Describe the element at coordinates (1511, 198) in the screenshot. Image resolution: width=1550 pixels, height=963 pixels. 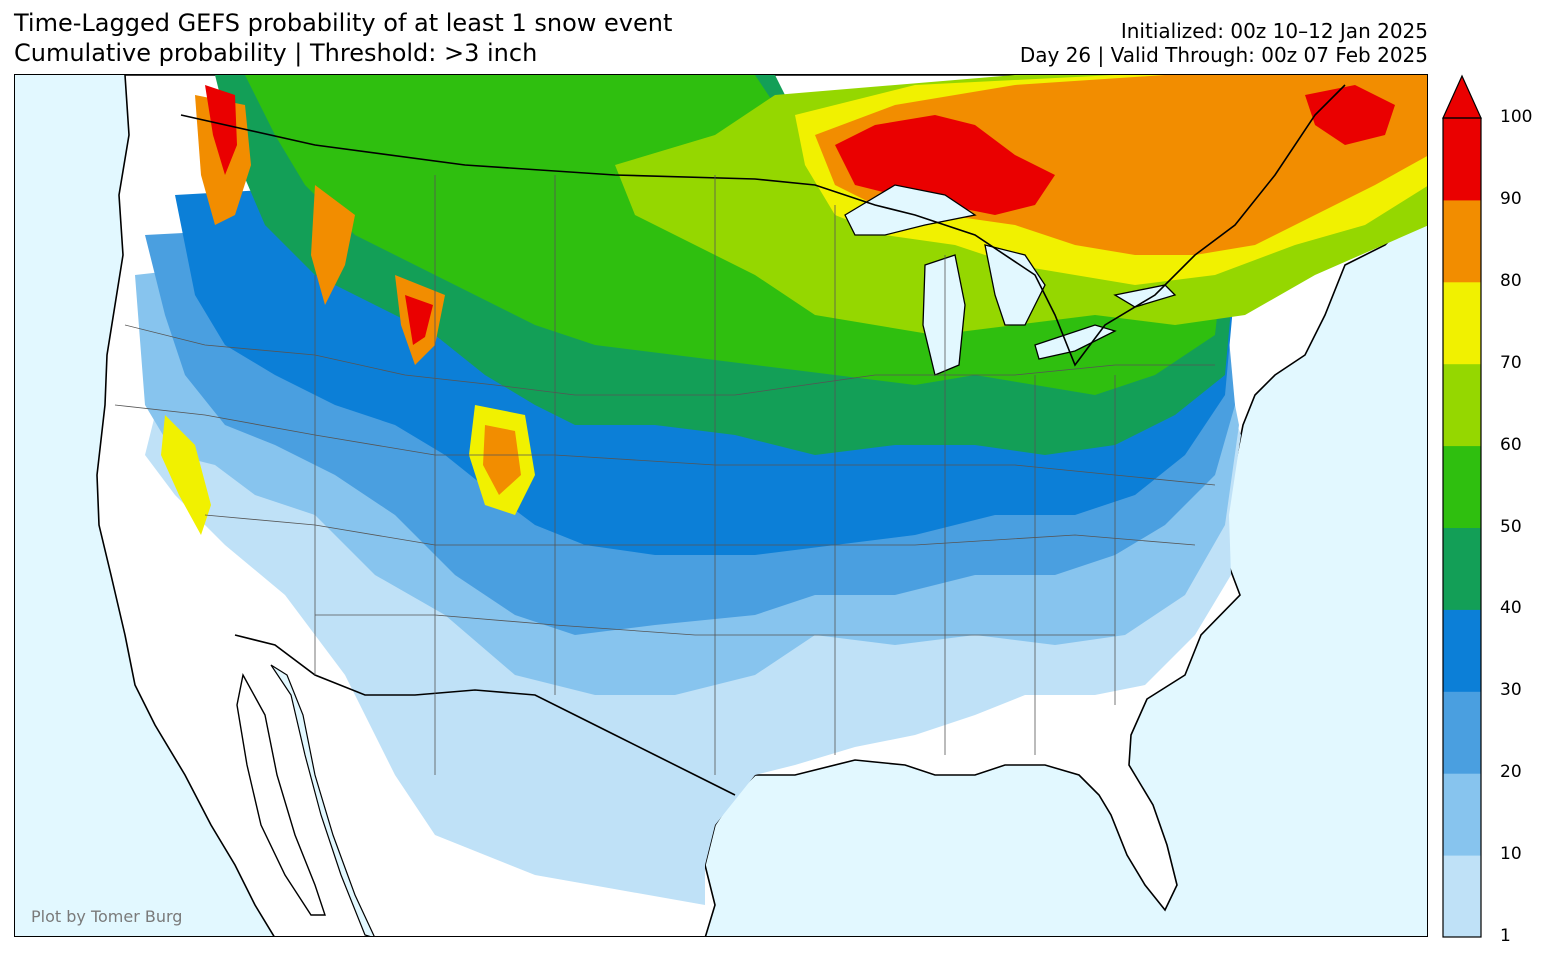
I see `colorbar-tick-label: 90` at that location.